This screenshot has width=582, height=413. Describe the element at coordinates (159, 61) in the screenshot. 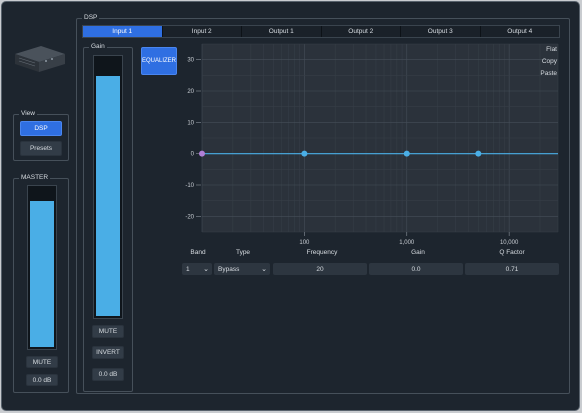

I see `equalizer-button: EQUALIZER` at that location.